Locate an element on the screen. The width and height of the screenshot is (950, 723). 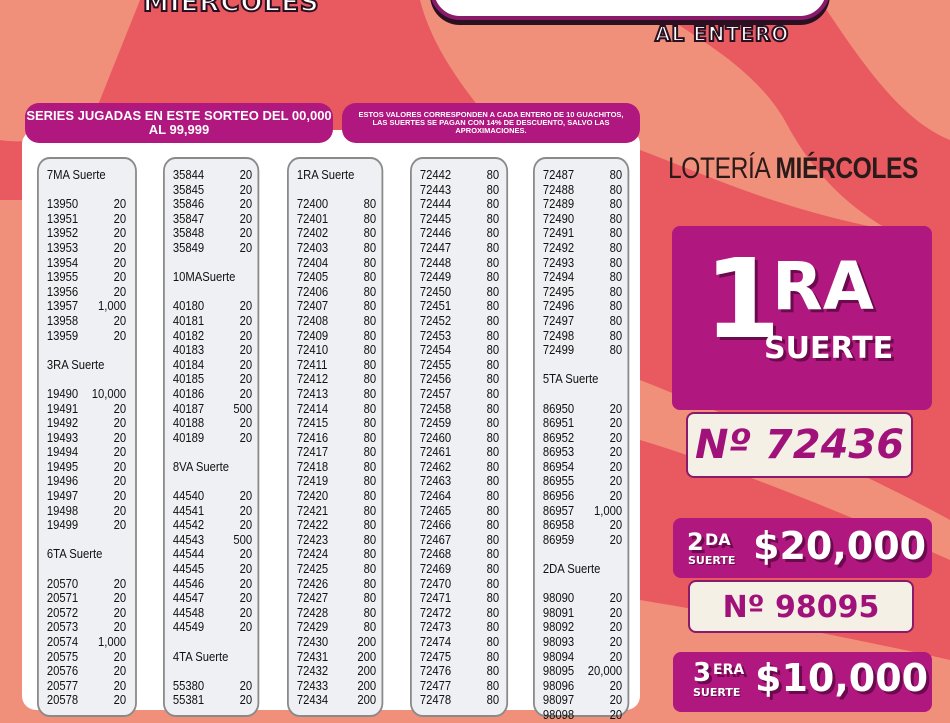
result-row: 72470 80 is located at coordinates (463, 584).